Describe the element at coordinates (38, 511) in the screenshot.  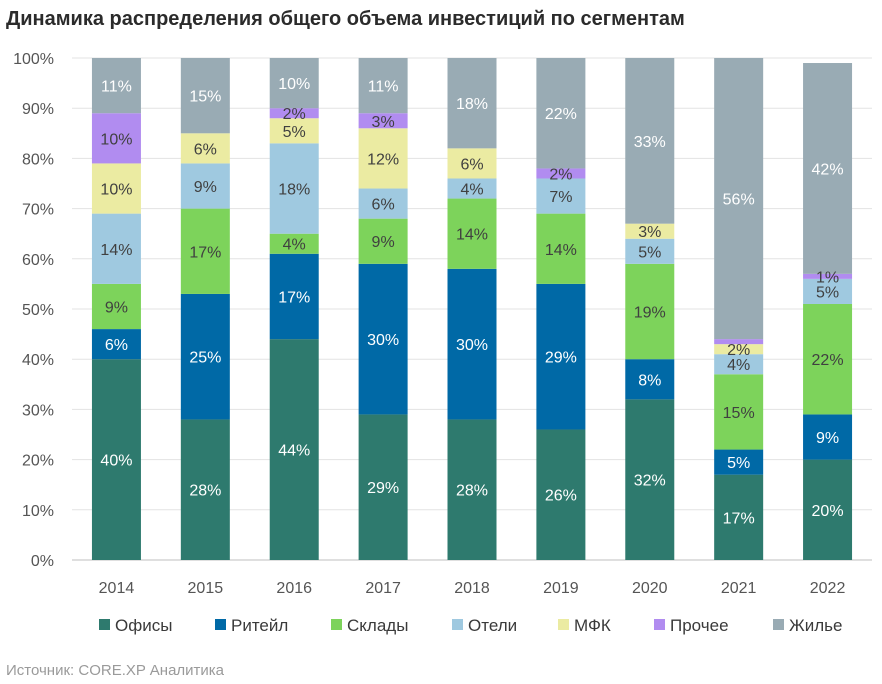
I see `y-tick-label: 10%` at that location.